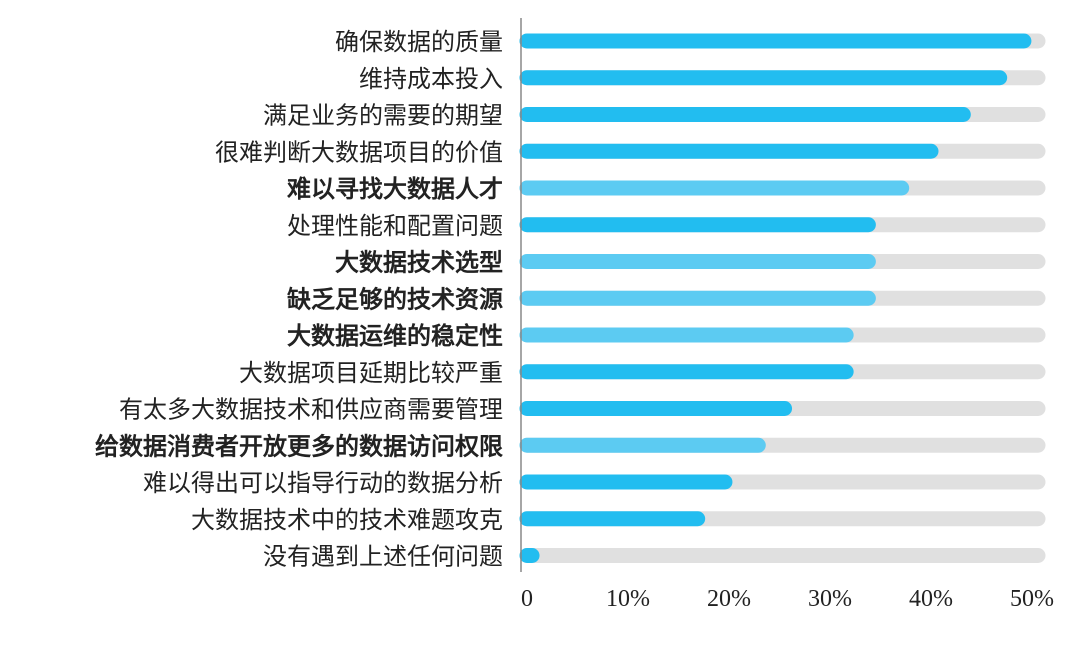 The image size is (1080, 645). I want to click on category-label: 给数据消费者开放更多的数据访问权限, so click(299, 446).